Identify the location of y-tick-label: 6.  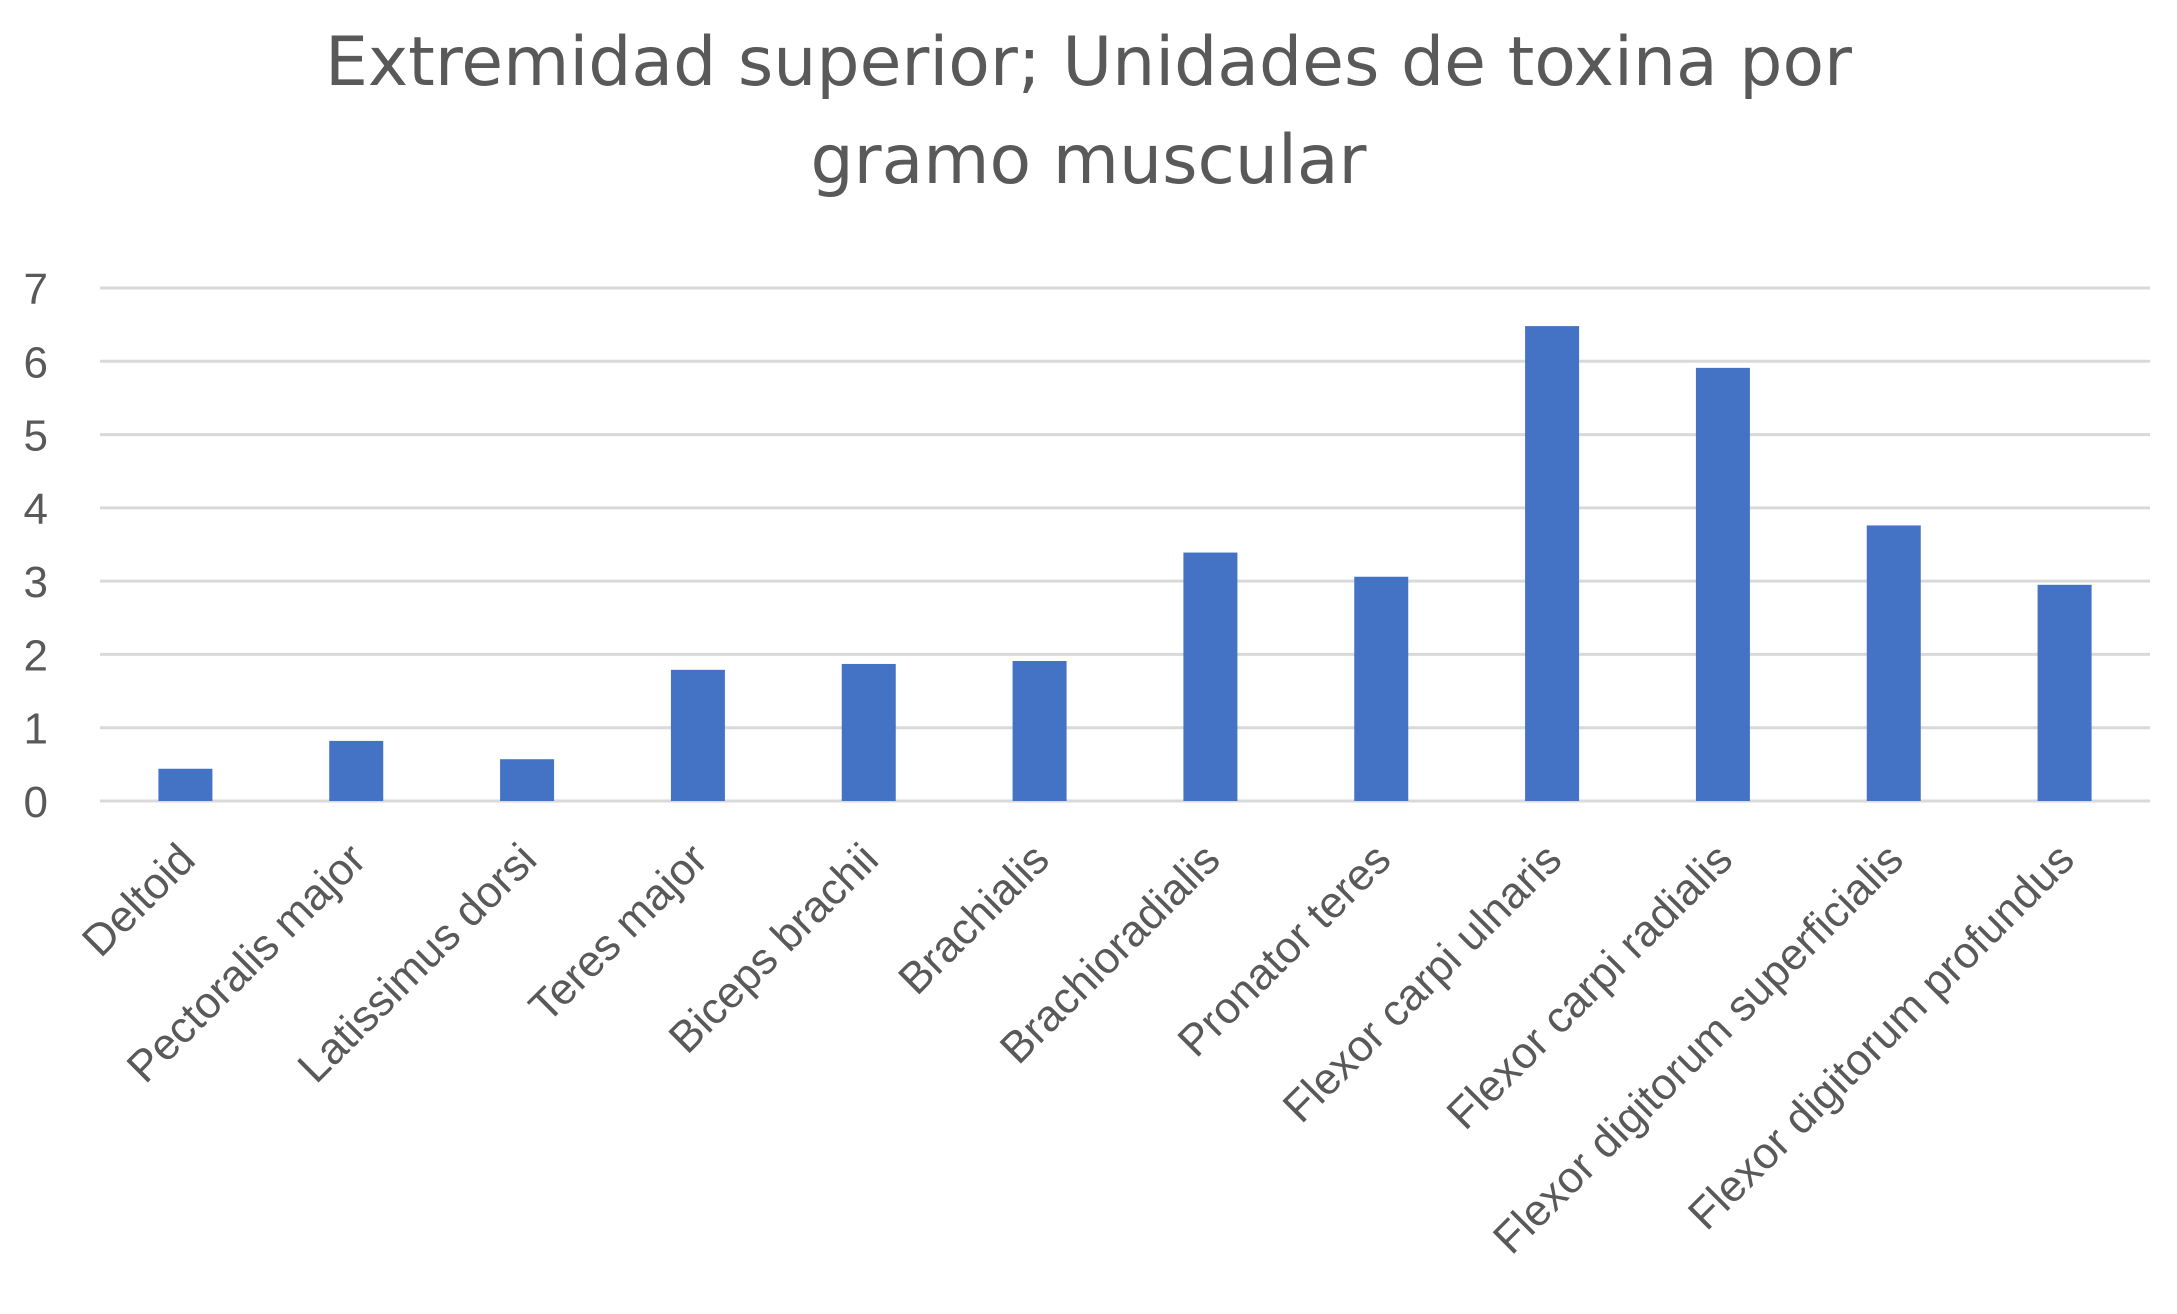
(36, 362).